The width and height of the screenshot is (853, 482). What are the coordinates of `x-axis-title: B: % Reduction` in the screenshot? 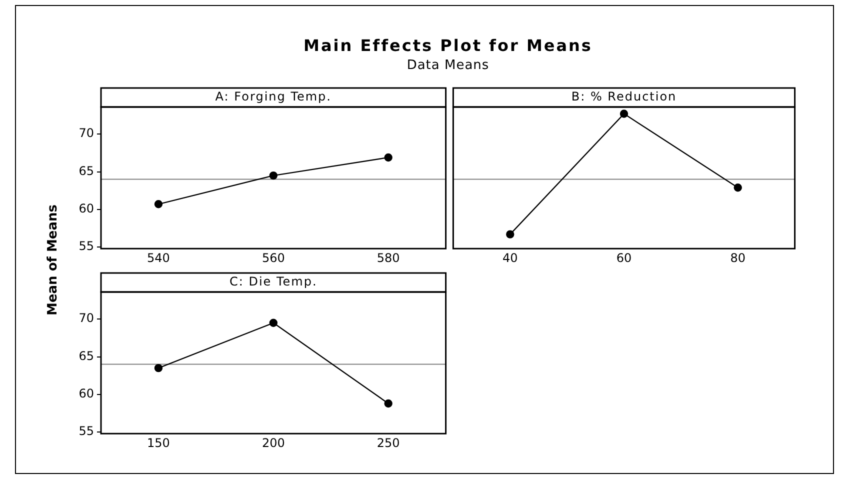 It's located at (624, 97).